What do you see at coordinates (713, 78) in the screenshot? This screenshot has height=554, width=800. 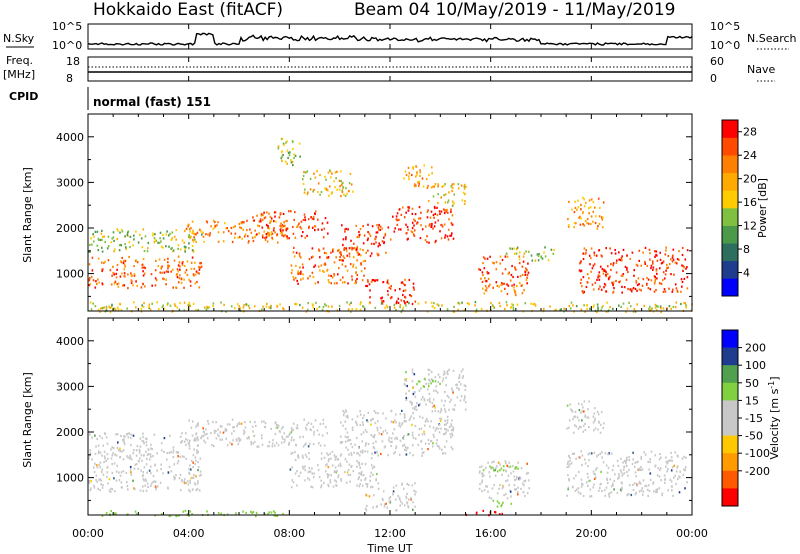 I see `nave-tick-bottom: 0` at bounding box center [713, 78].